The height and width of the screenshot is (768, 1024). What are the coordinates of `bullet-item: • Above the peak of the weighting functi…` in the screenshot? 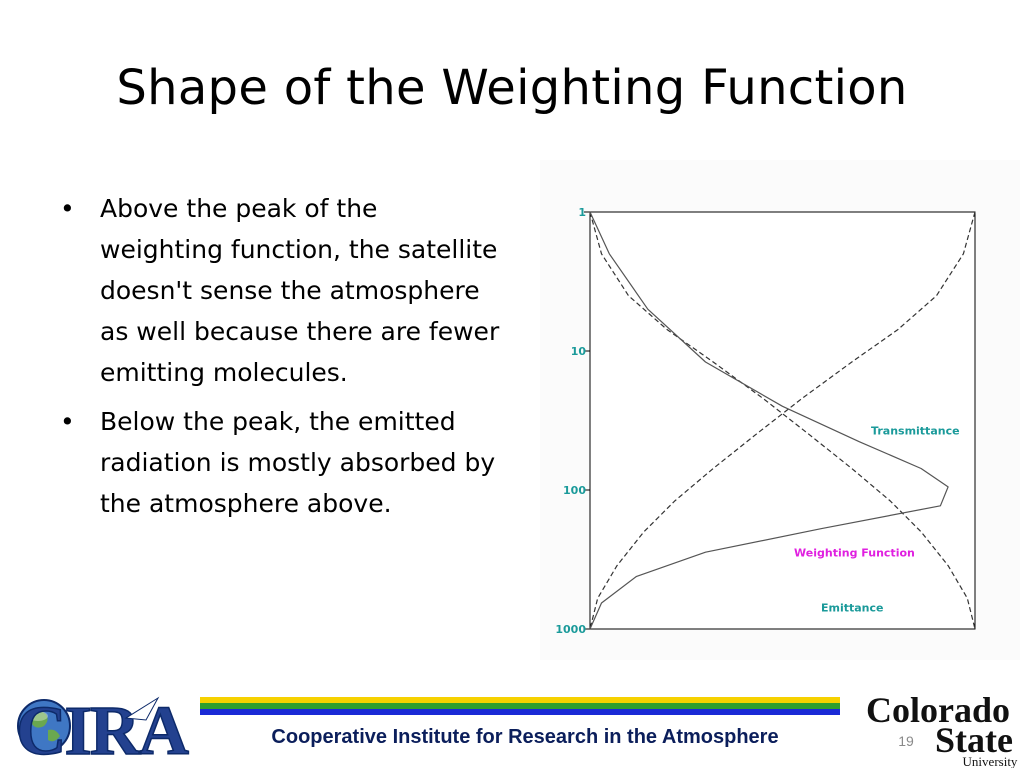 It's located at (281, 290).